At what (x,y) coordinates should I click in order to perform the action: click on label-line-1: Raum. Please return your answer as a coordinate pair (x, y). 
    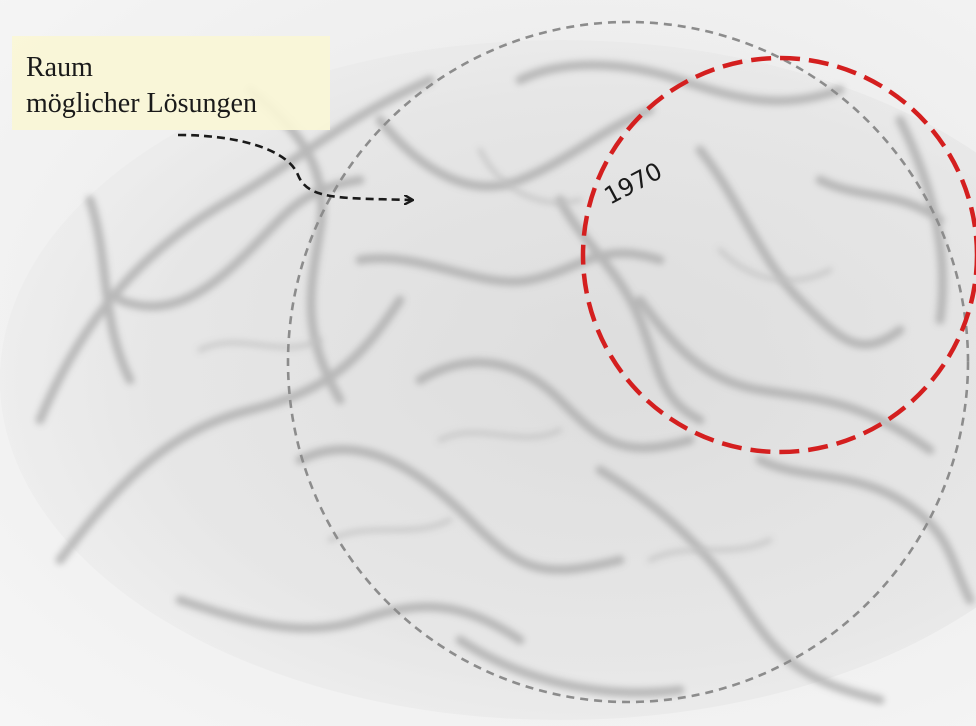
    Looking at the image, I should click on (59, 67).